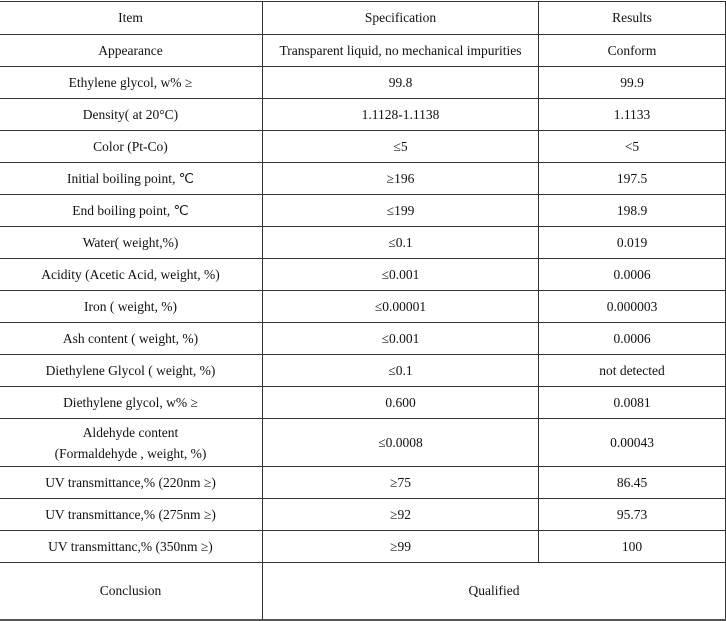 This screenshot has width=726, height=621. I want to click on table-row: UV transmittance,% (275nm ≥) ≥92 95.73, so click(363, 514).